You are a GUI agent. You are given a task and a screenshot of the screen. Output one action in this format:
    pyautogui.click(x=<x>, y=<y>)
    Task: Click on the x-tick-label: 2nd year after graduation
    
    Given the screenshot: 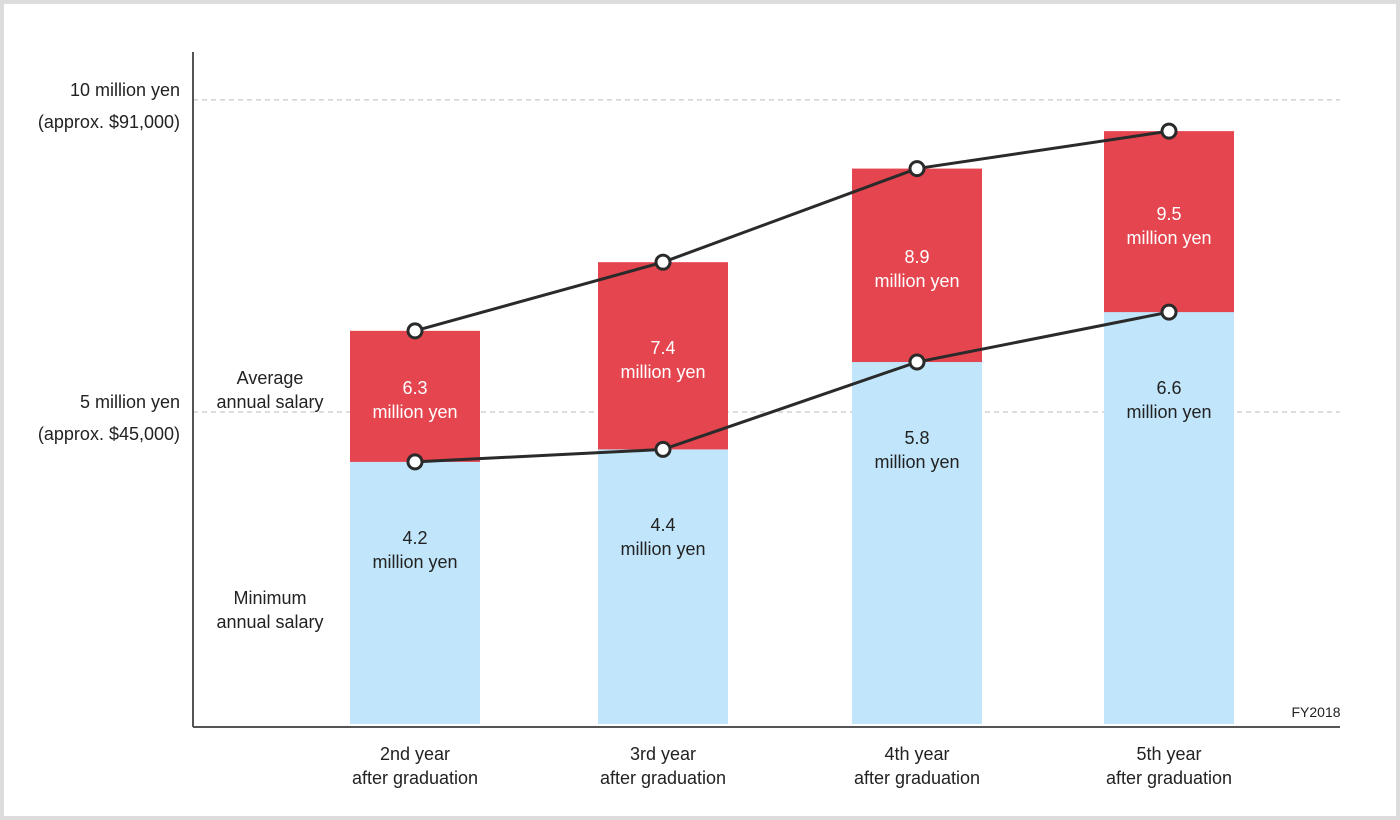 What is the action you would take?
    pyautogui.click(x=415, y=766)
    